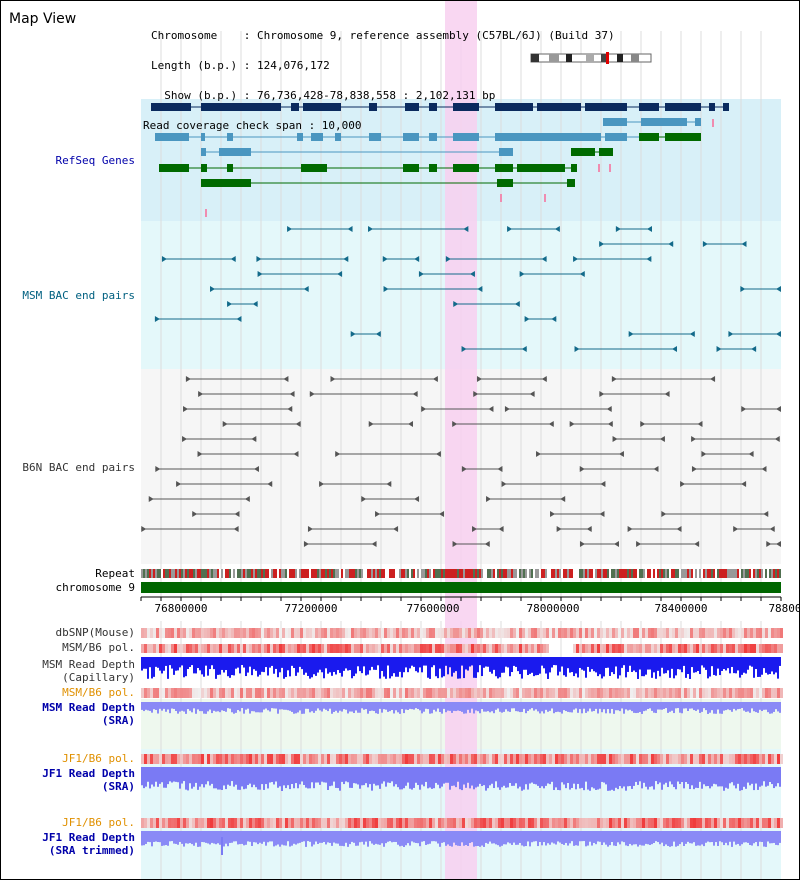 The image size is (800, 880). What do you see at coordinates (88, 707) in the screenshot?
I see `msm-read-depth-sra-label: MSM Read Depth` at bounding box center [88, 707].